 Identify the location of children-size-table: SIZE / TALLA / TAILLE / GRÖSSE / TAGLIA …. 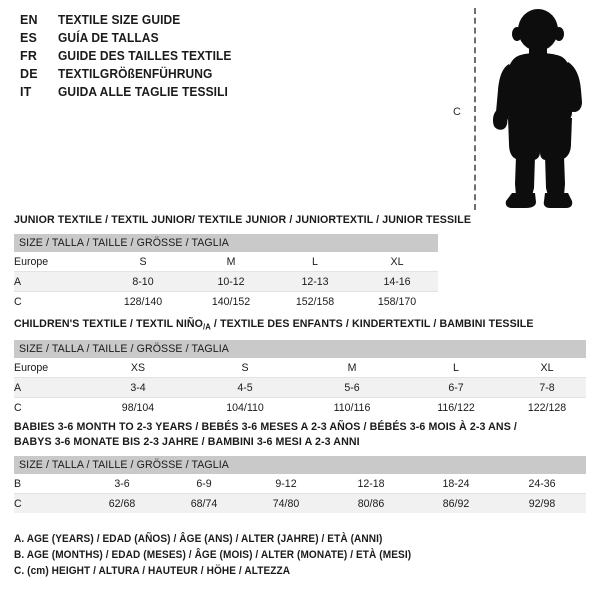
(300, 379).